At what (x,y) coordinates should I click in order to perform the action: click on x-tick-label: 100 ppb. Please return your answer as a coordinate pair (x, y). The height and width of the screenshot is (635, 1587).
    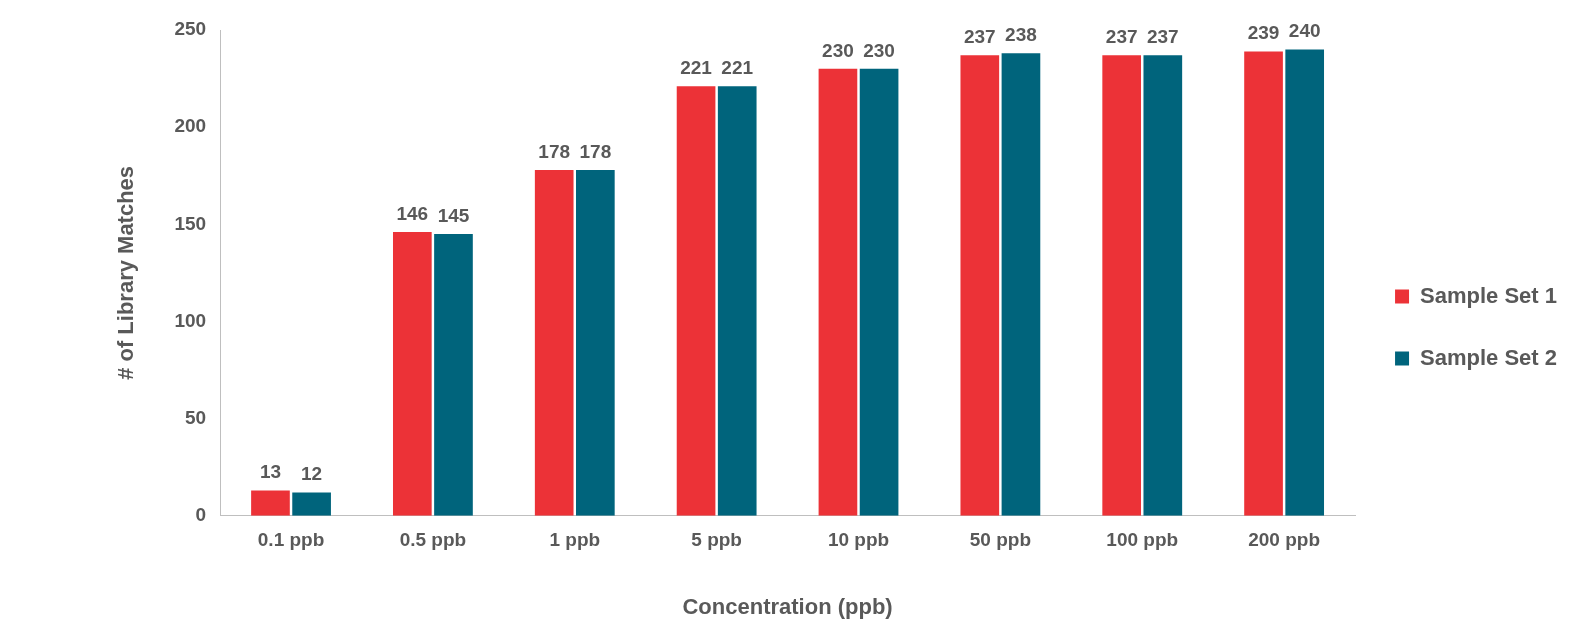
    Looking at the image, I should click on (1142, 540).